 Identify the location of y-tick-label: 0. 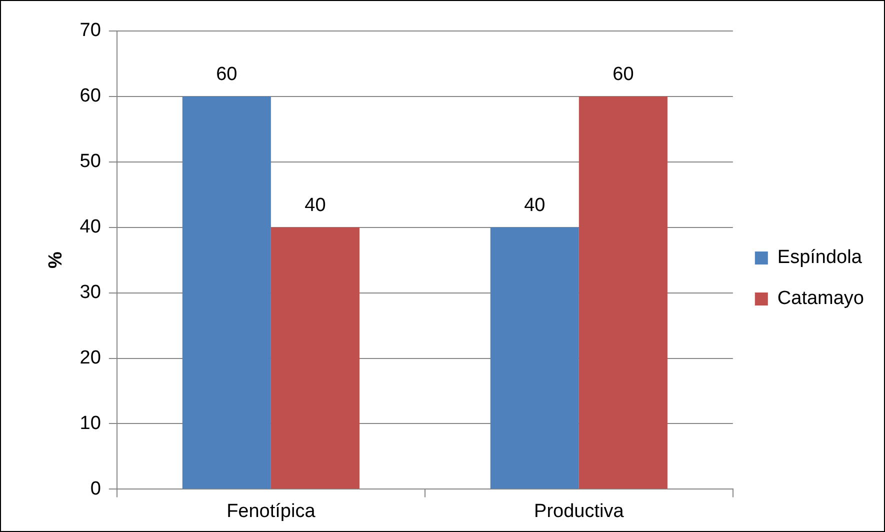
(95, 489).